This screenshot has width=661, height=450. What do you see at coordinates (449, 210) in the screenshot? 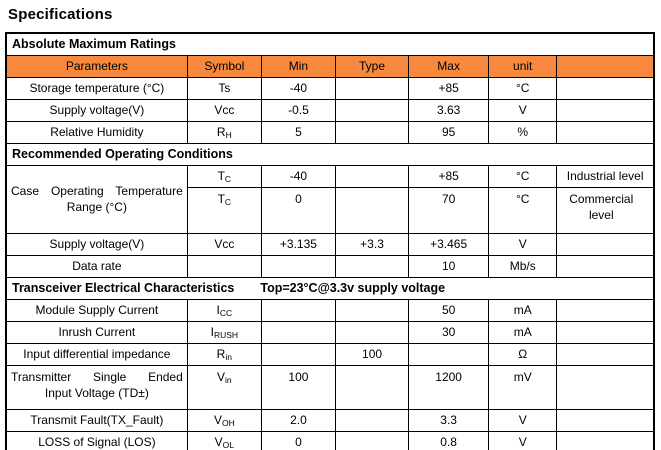
I see `max-cell: 70` at bounding box center [449, 210].